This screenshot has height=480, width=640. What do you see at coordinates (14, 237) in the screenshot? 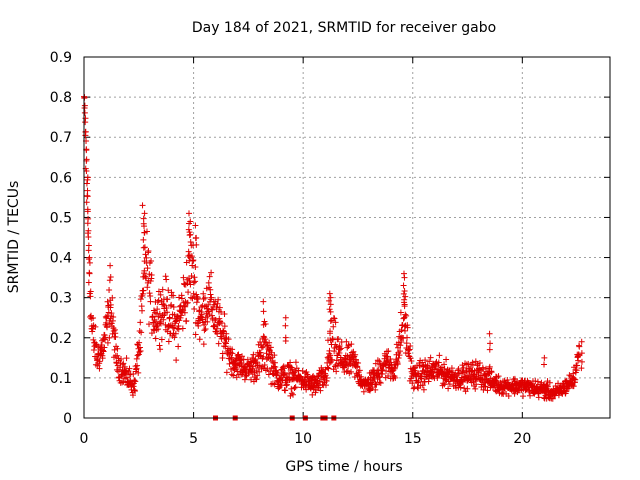
I see `y-axis-label: SRMTID / TECUs` at bounding box center [14, 237].